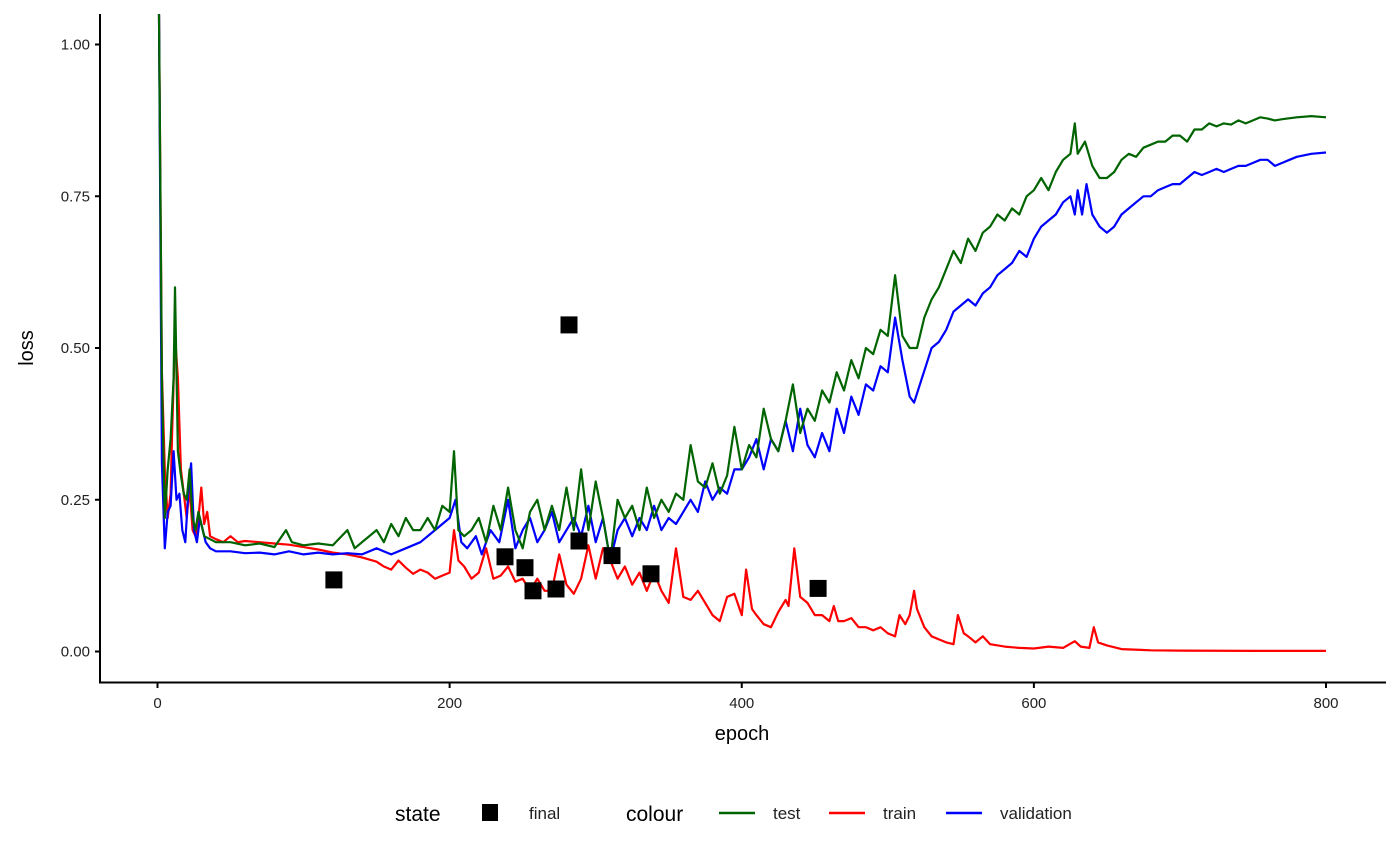 This screenshot has height=865, width=1400. I want to click on y-axis-ticks: 0.00 0.25 0.50 0.75 1.00, so click(80, 349).